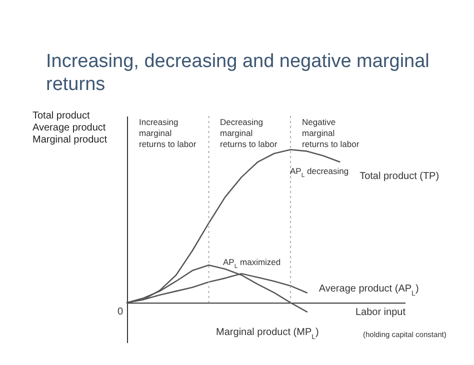  Describe the element at coordinates (70, 128) in the screenshot. I see `y-axis-title: Total product Average product Marginal product` at that location.